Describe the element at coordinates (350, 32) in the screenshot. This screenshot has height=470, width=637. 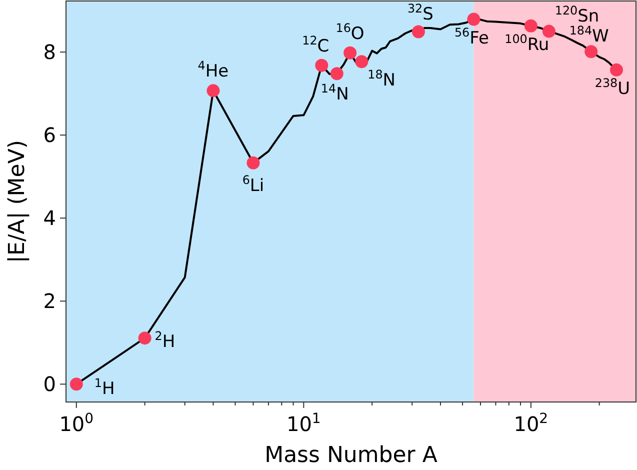
I see `annotation: $^{16}$O` at that location.